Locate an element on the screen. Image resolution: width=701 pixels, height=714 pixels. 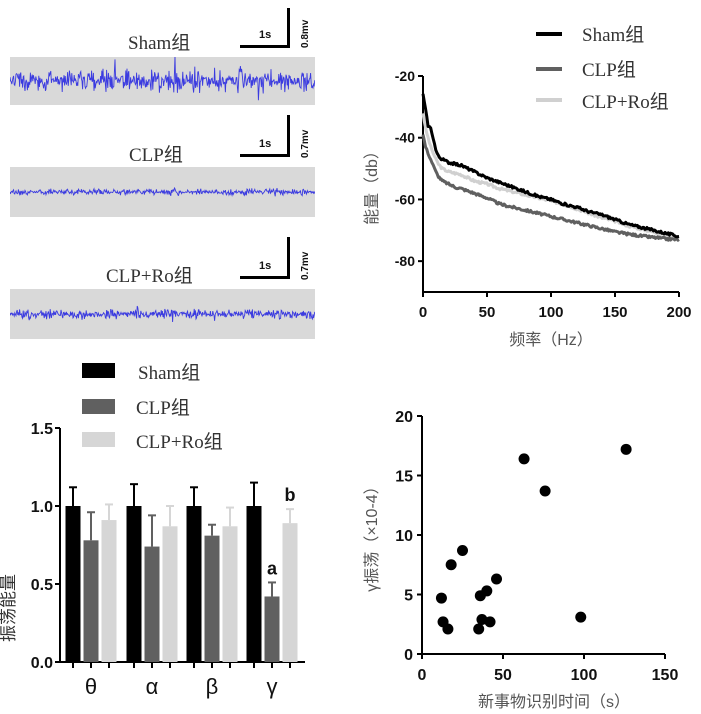
bar-y-tick-label: 0.0 is located at coordinates (42, 663).